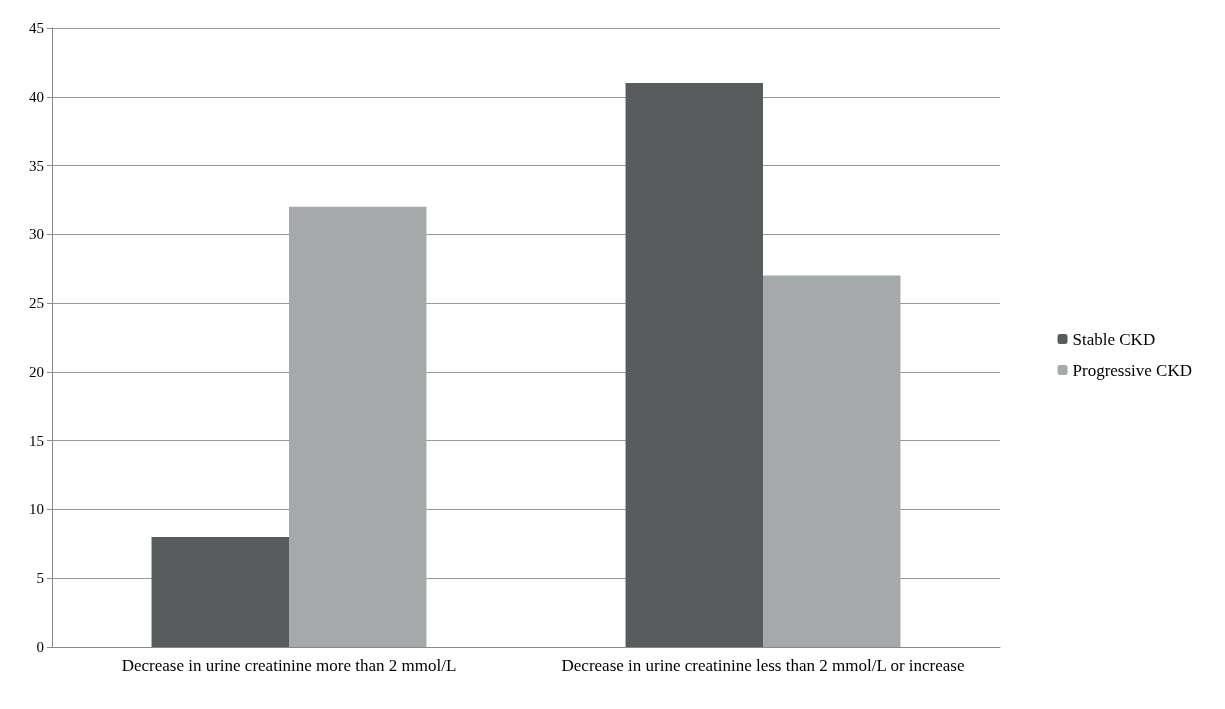 The width and height of the screenshot is (1225, 709). What do you see at coordinates (36, 96) in the screenshot?
I see `y-tick-label: 40` at bounding box center [36, 96].